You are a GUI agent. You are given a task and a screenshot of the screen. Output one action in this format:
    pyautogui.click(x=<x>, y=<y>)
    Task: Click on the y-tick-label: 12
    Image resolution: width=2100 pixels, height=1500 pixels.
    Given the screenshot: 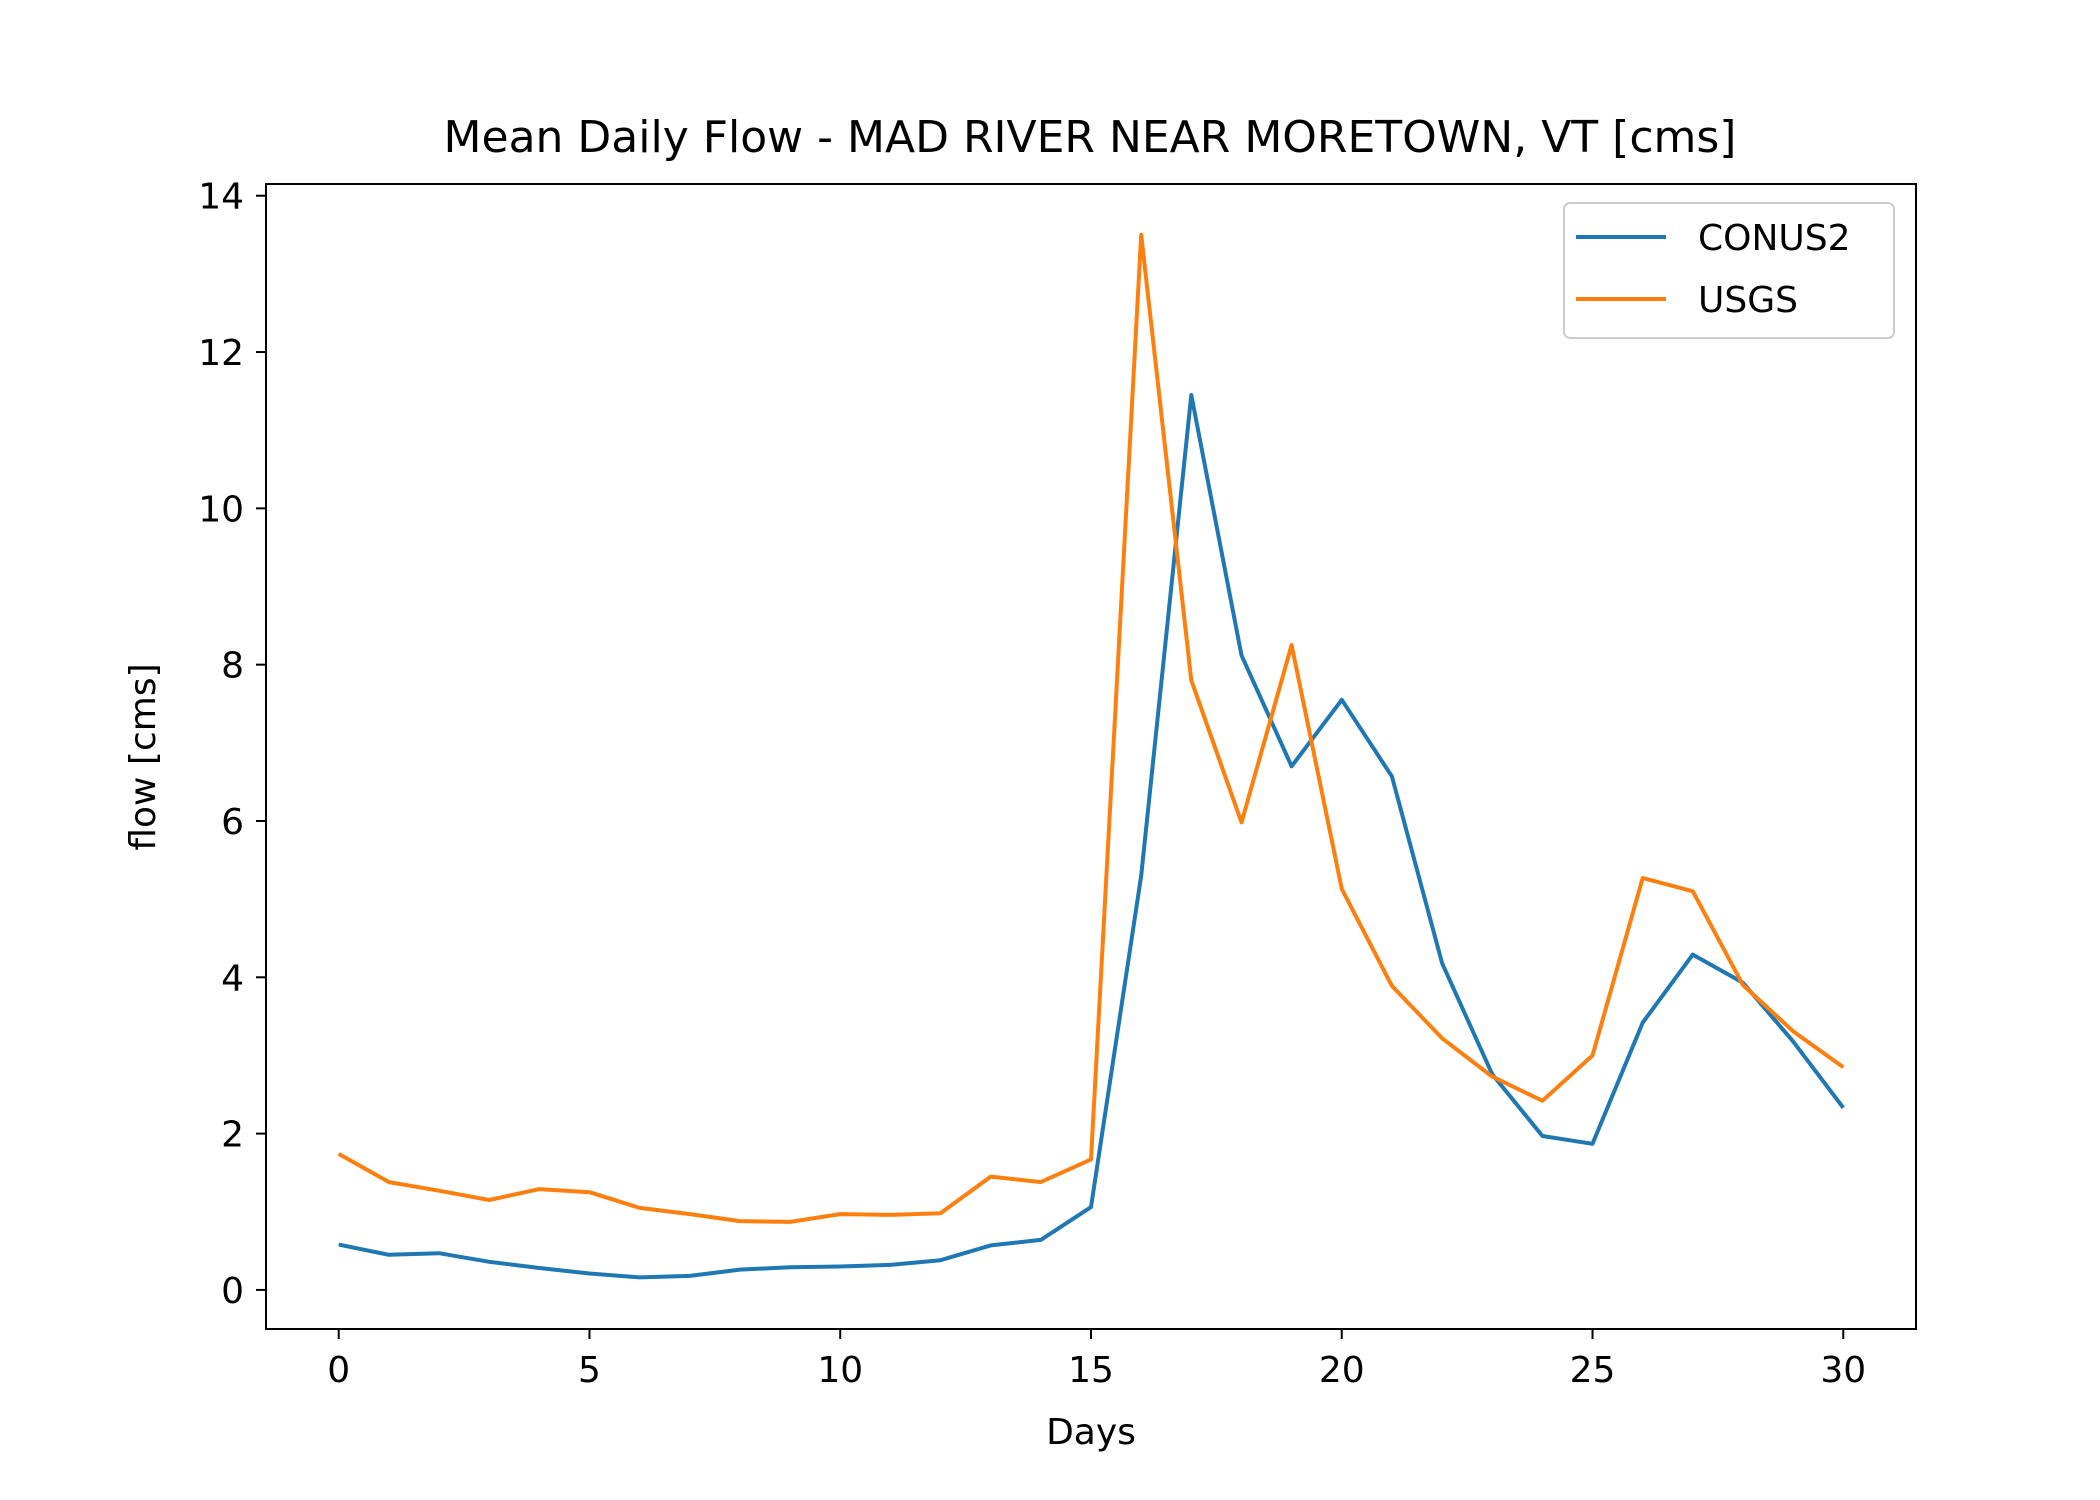 What is the action you would take?
    pyautogui.click(x=221, y=353)
    